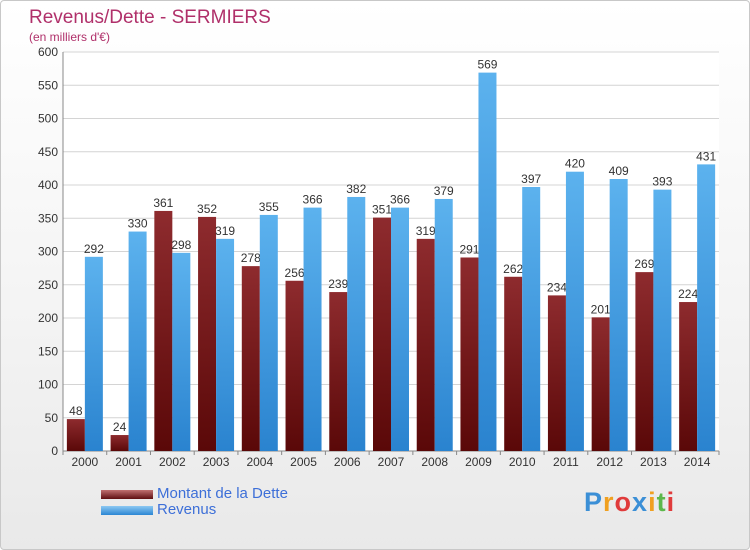  I want to click on x-tick-label: 2001, so click(128, 462).